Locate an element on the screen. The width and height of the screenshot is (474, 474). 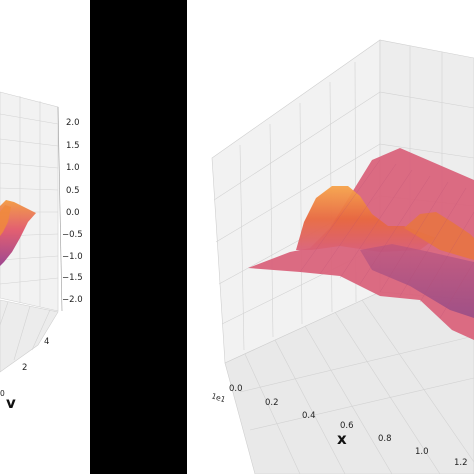
left-z-tick-label: −2.0 is located at coordinates (72, 300).